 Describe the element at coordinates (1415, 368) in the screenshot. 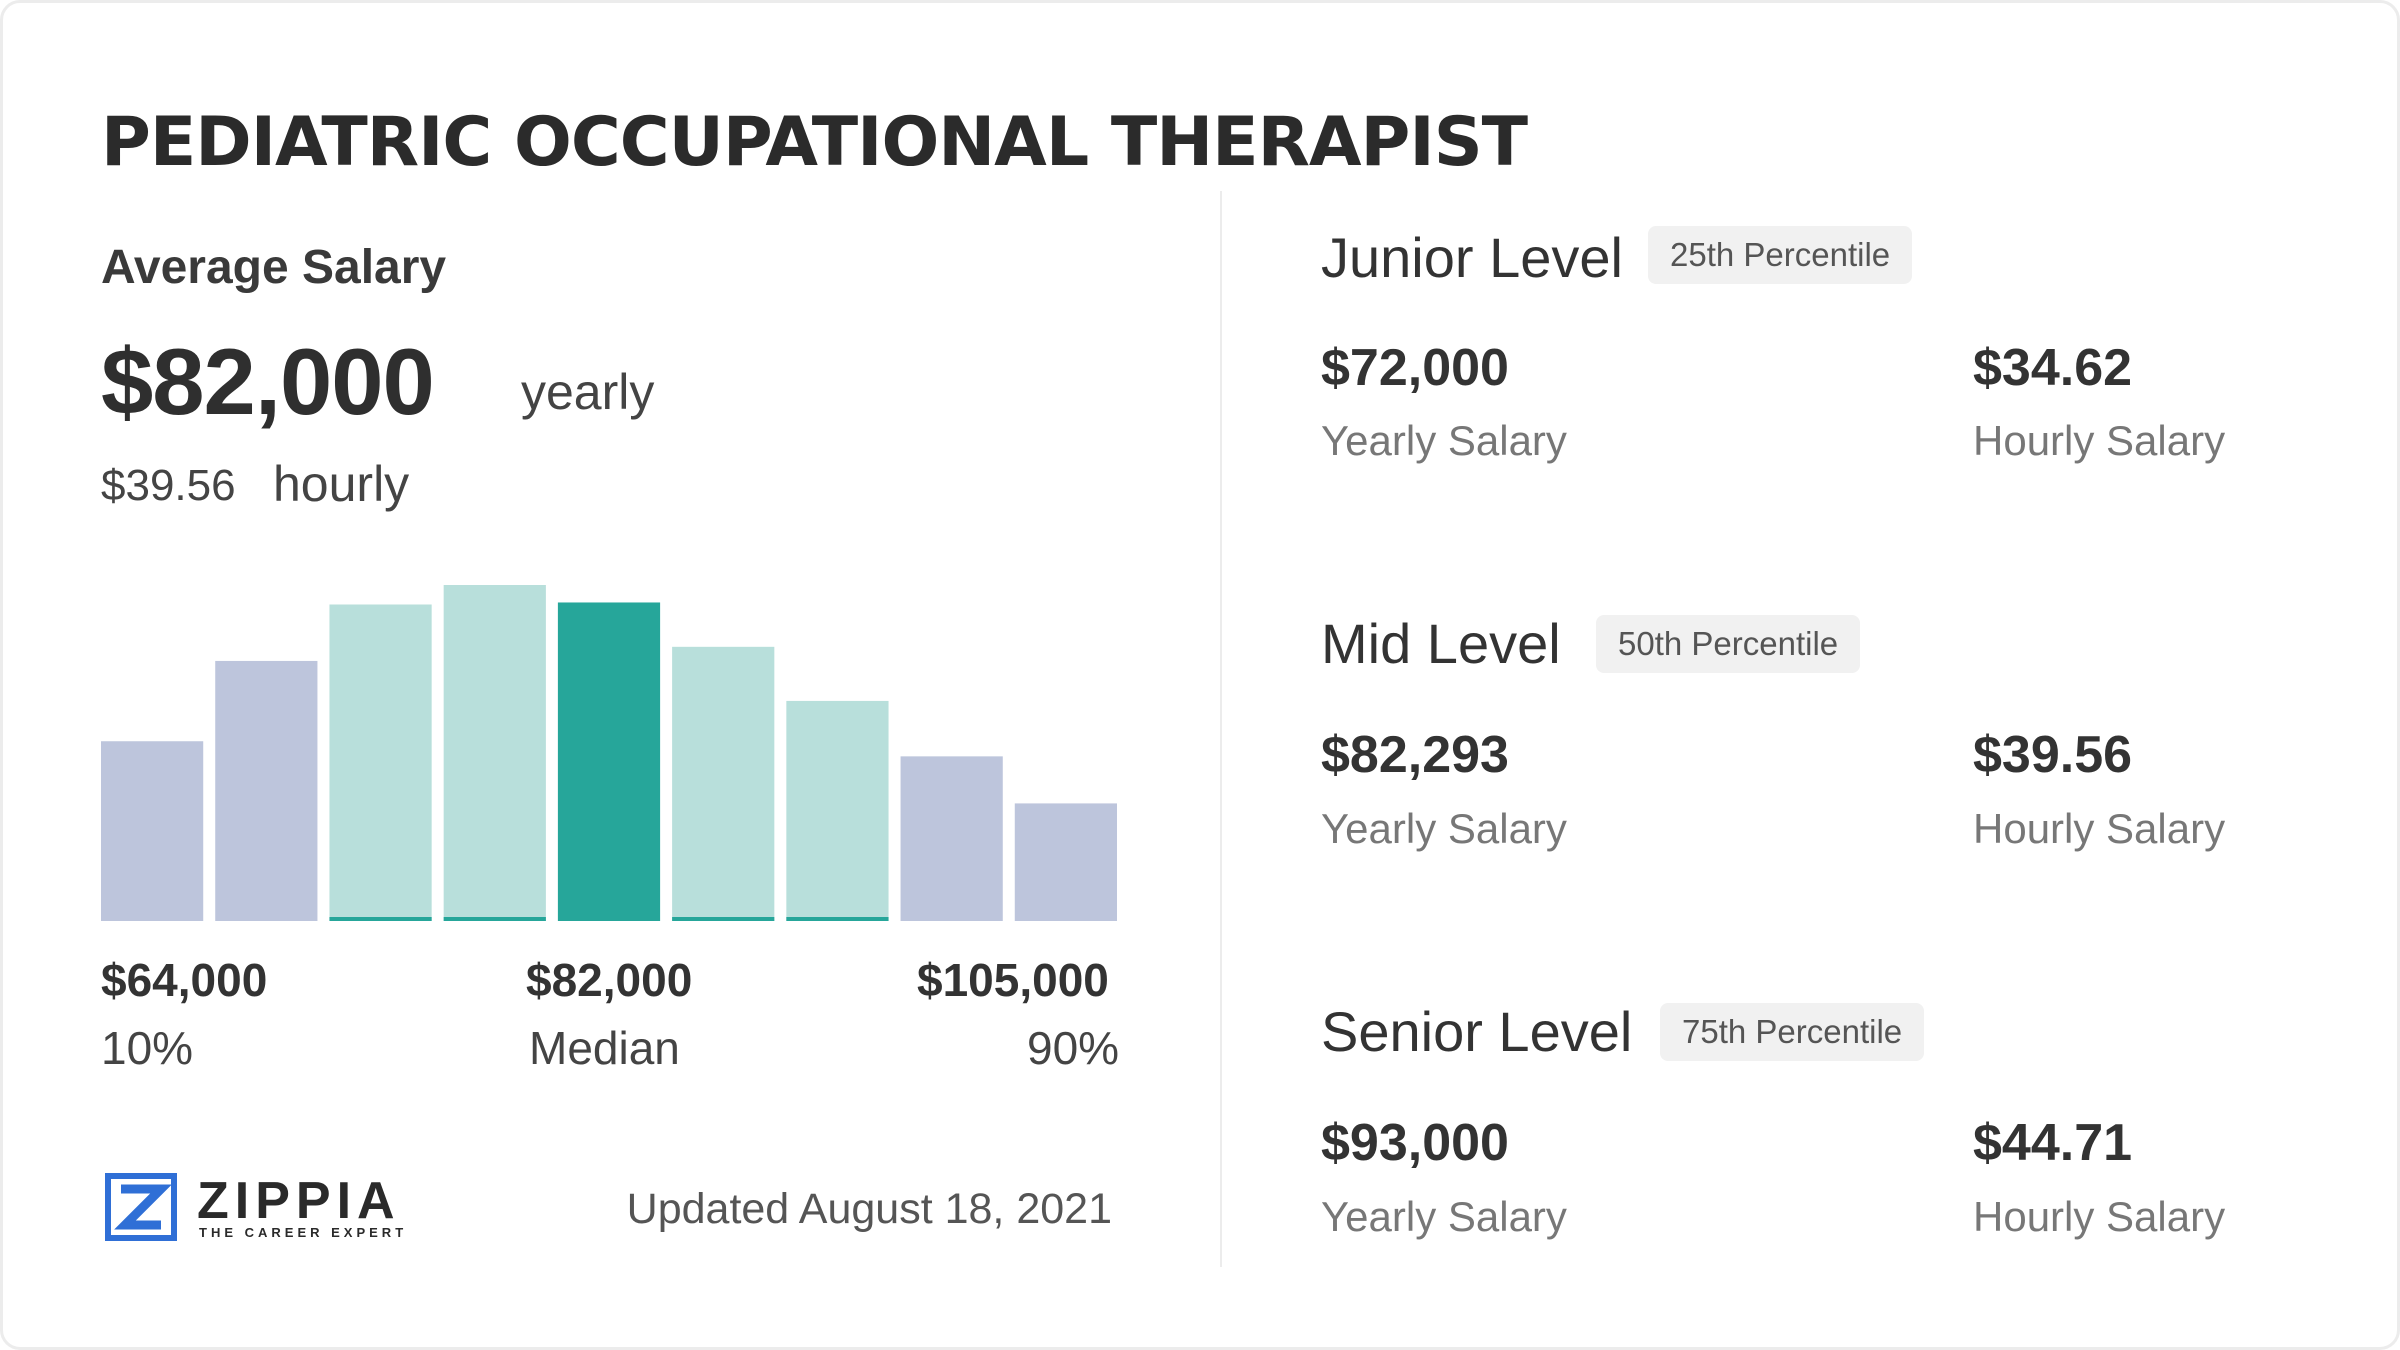

I see `junior-yearly-salary: $72,000` at that location.